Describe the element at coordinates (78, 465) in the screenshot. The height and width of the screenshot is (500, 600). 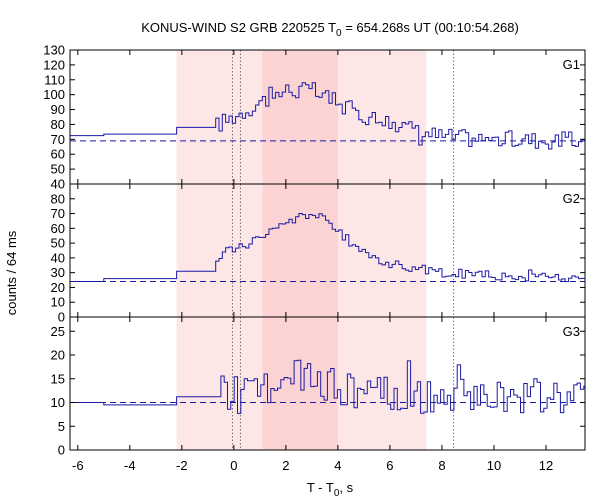
I see `x-tick-label: -6` at that location.